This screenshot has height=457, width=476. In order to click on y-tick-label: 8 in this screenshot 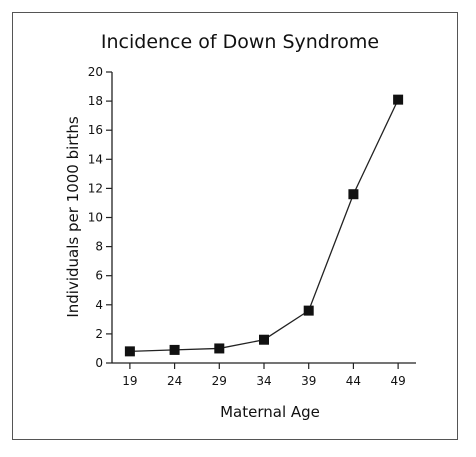, I will do `click(99, 247)`.